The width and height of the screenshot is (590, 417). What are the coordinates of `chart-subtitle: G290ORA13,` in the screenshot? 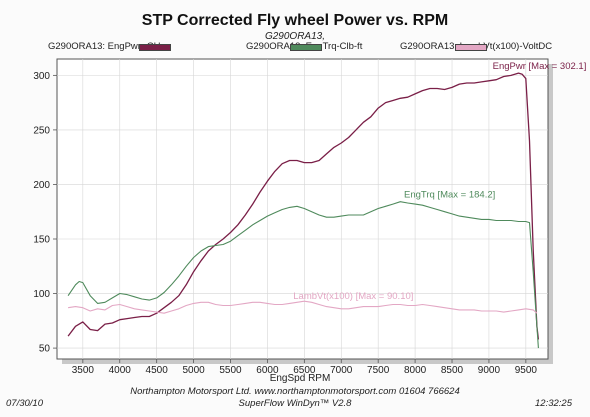 It's located at (295, 36).